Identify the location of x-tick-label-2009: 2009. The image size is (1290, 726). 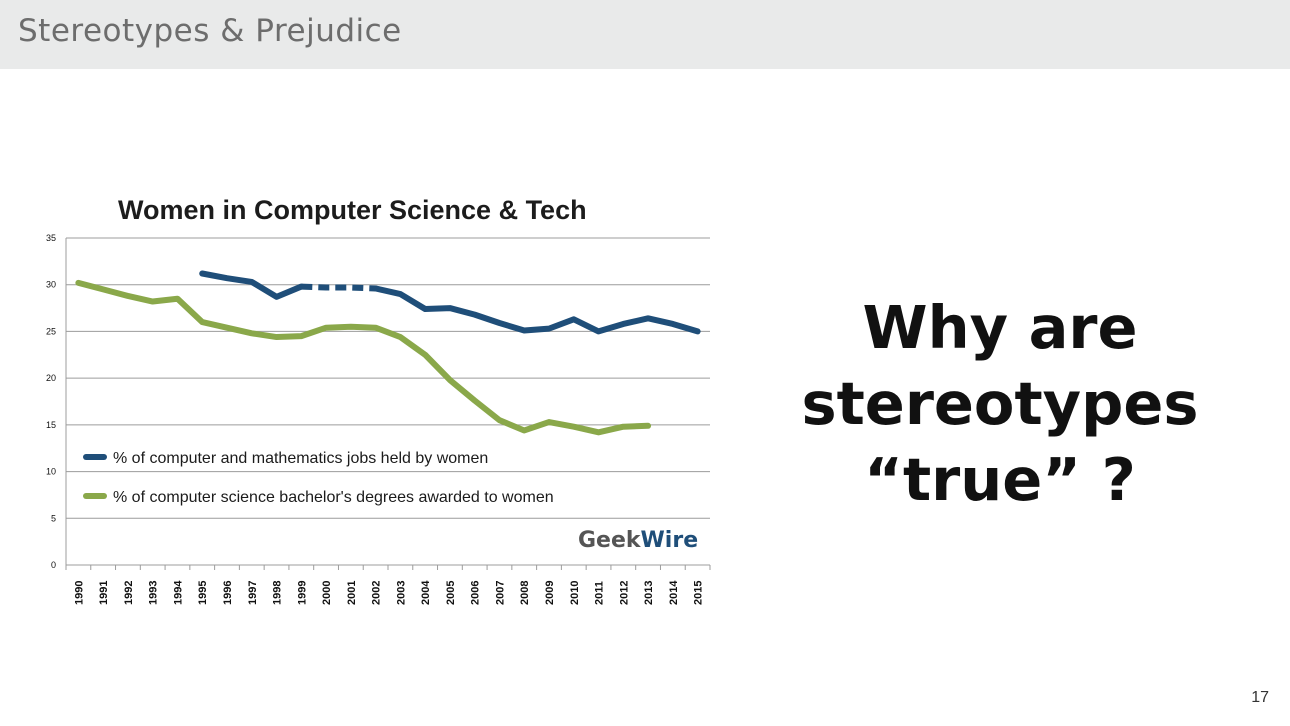
(550, 593).